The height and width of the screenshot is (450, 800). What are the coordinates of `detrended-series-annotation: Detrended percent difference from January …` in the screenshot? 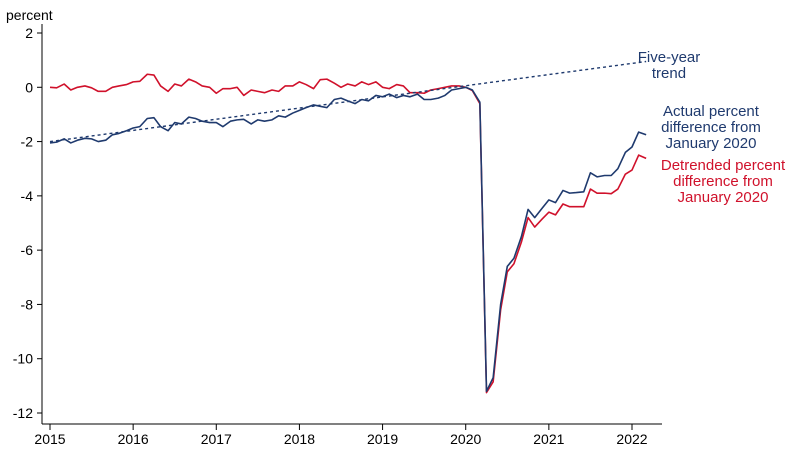 It's located at (723, 181).